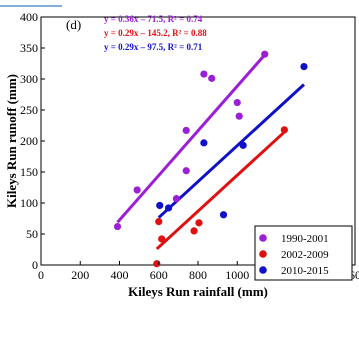 The image size is (359, 339). I want to click on x-tick-label: 400, so click(120, 275).